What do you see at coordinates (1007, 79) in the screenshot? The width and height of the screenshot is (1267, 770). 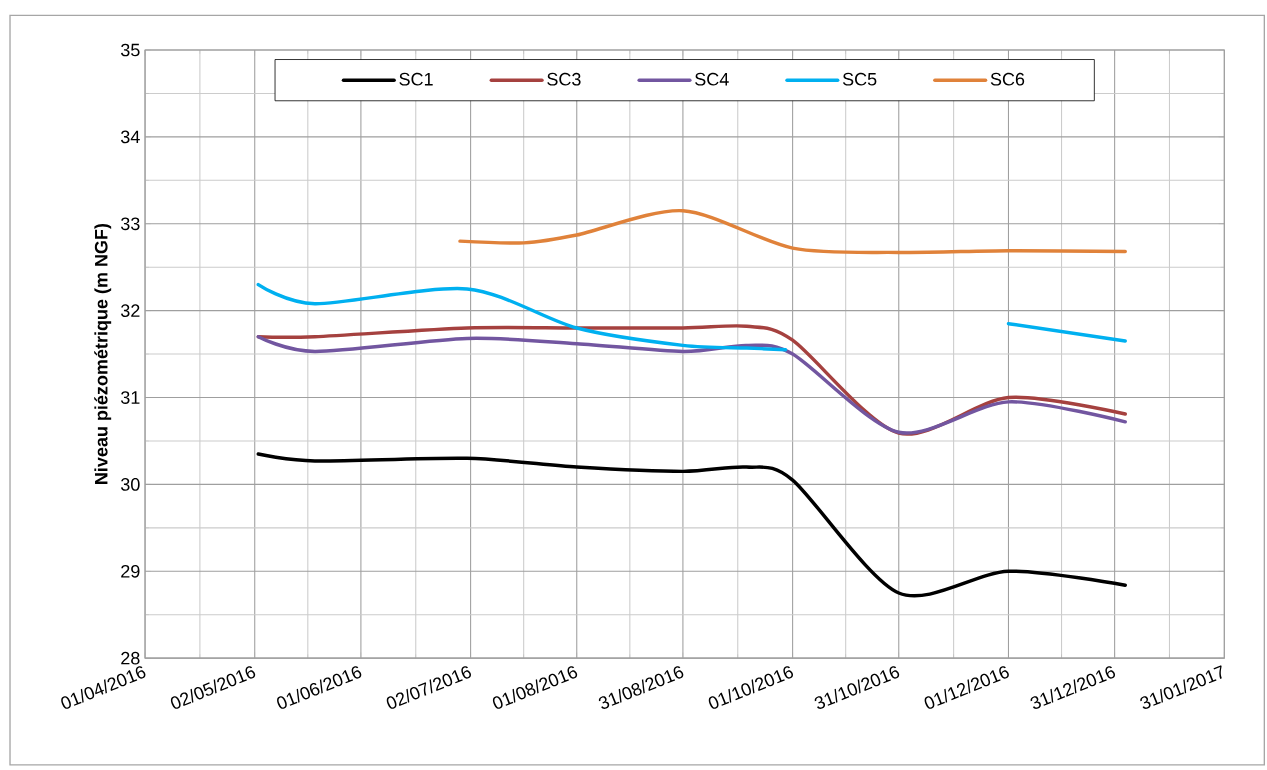 I see `legend-label: SC6` at bounding box center [1007, 79].